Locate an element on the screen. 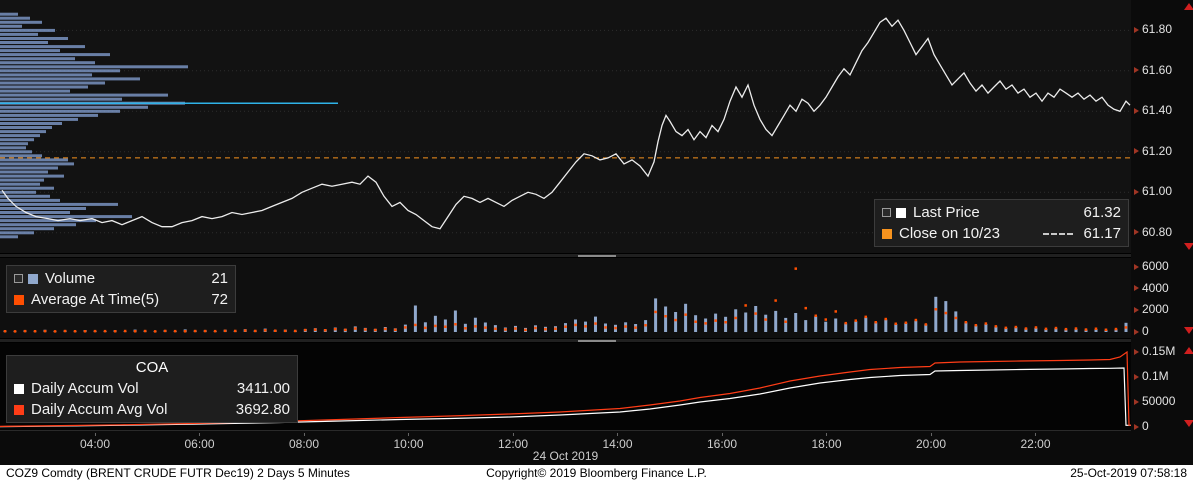 The height and width of the screenshot is (482, 1193). price-legend: Last Price 61.32 Close on 10/23 61.17 is located at coordinates (1001, 223).